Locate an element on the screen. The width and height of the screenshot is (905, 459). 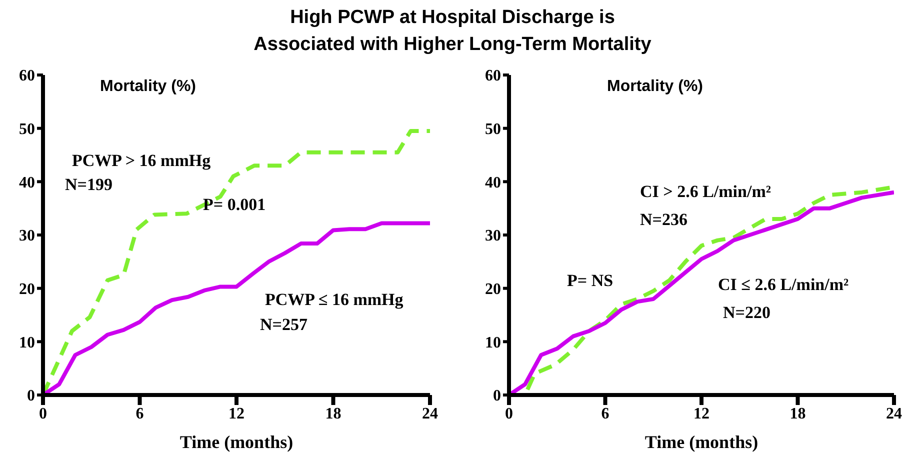
annotation: N=236 is located at coordinates (664, 220).